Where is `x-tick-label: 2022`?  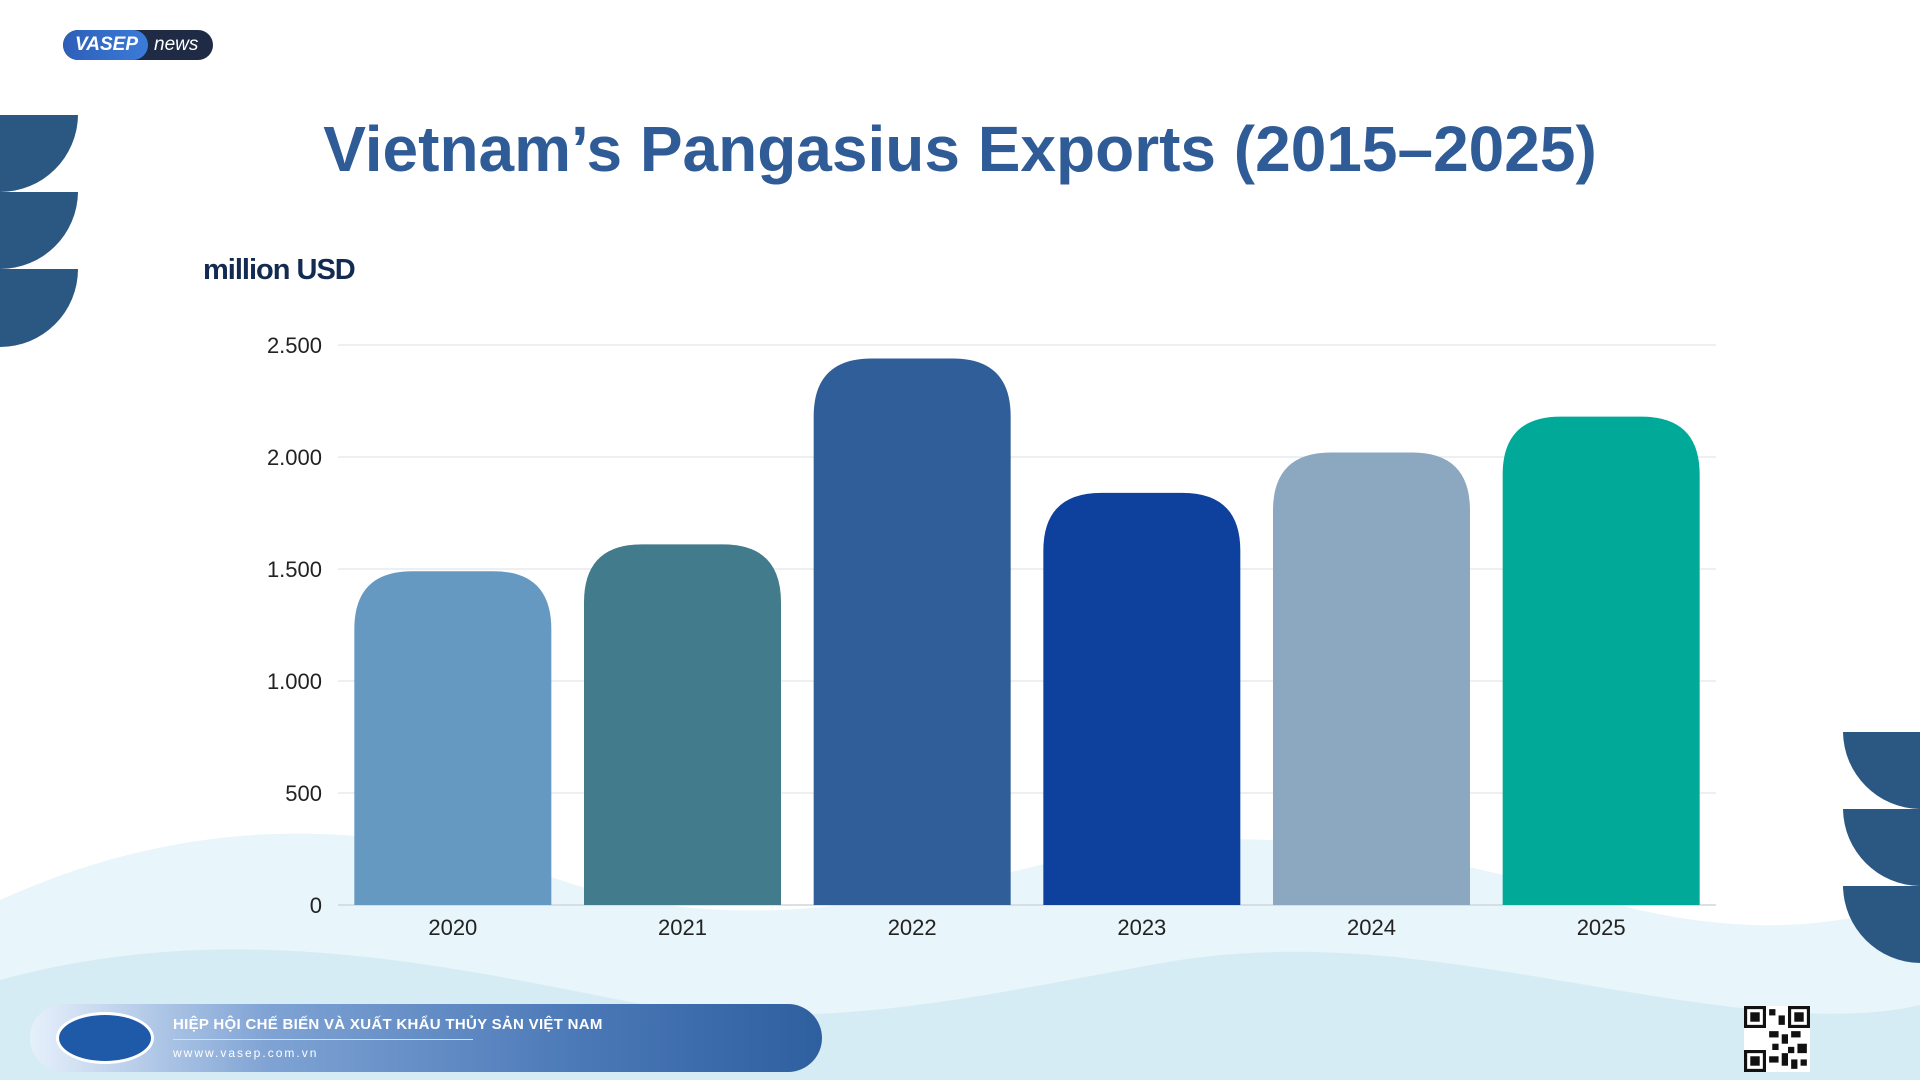
x-tick-label: 2022 is located at coordinates (912, 927).